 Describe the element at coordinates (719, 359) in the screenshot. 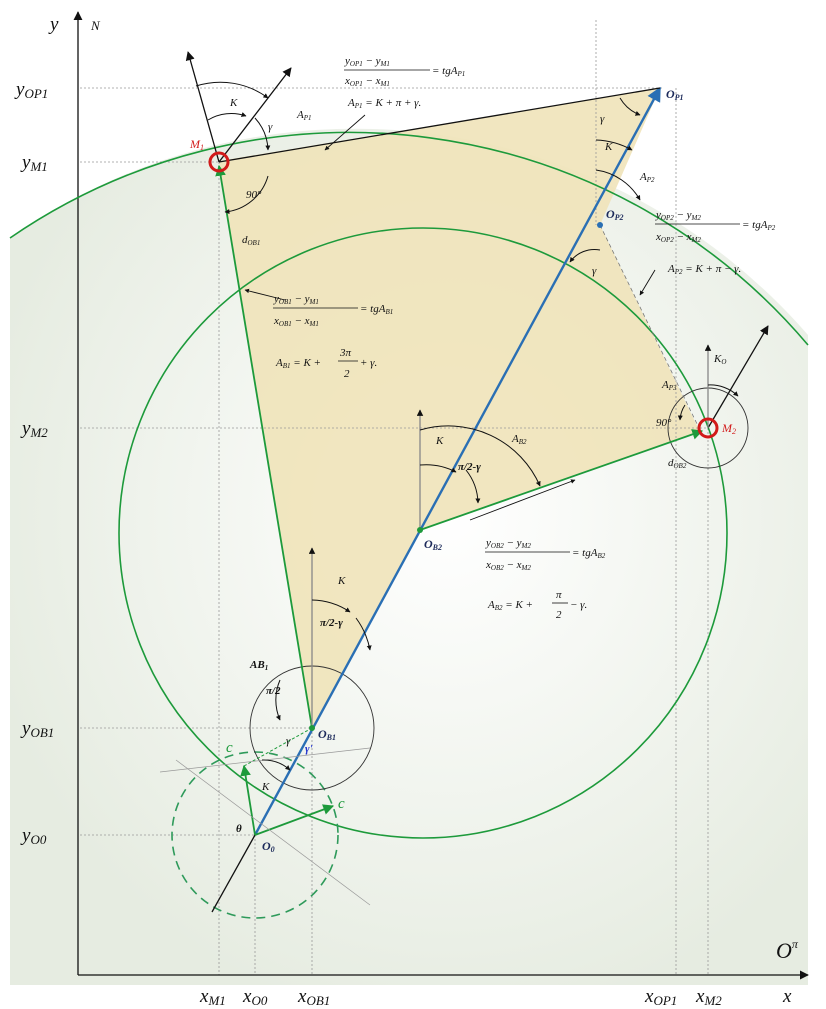

I see `svg-text: KO` at that location.